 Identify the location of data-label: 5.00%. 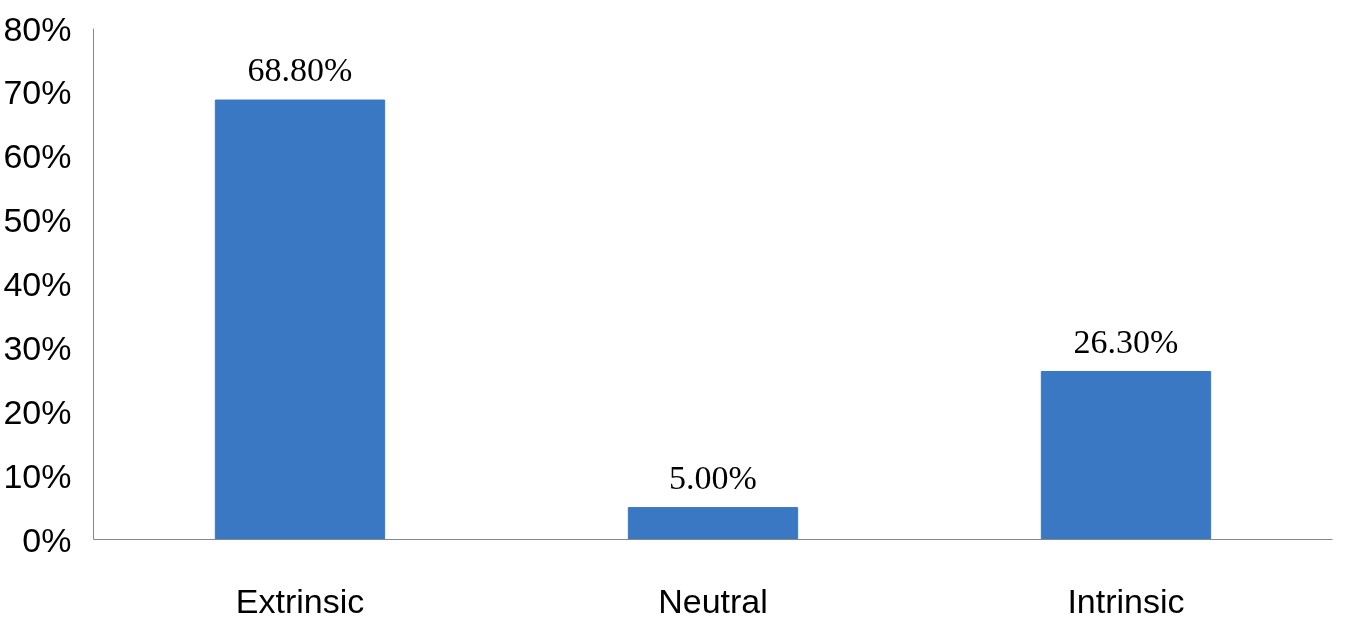
(713, 477).